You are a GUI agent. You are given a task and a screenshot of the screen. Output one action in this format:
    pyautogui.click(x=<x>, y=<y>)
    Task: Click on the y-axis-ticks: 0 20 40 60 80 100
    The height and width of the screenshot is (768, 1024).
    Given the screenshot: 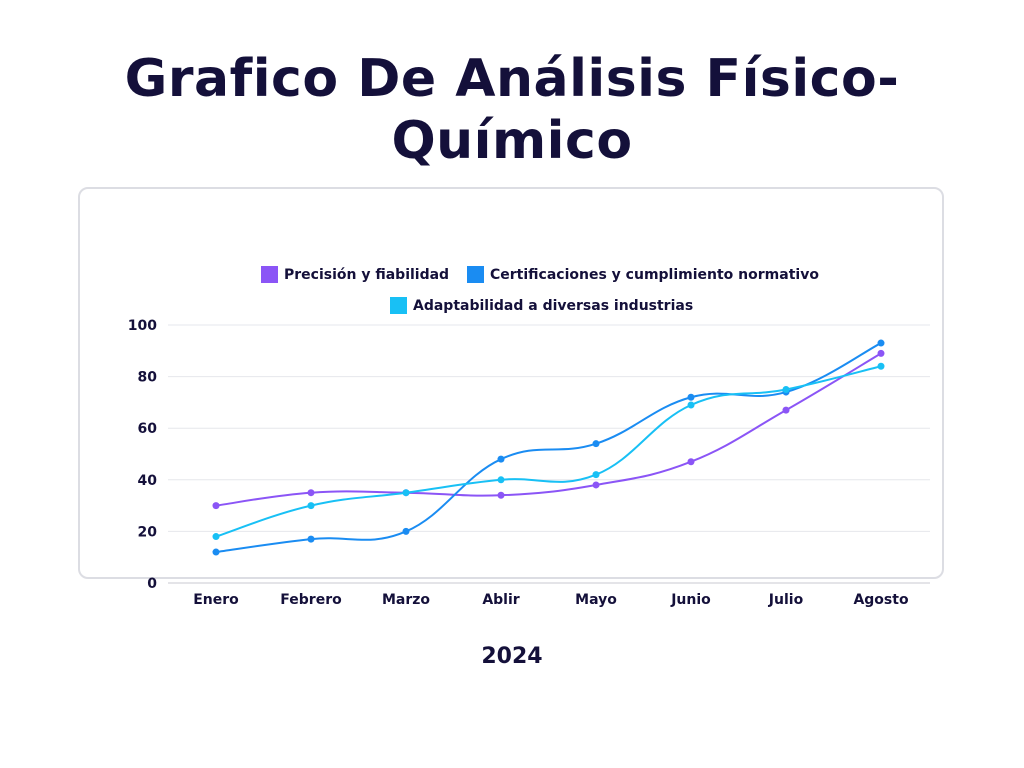 What is the action you would take?
    pyautogui.click(x=142, y=455)
    